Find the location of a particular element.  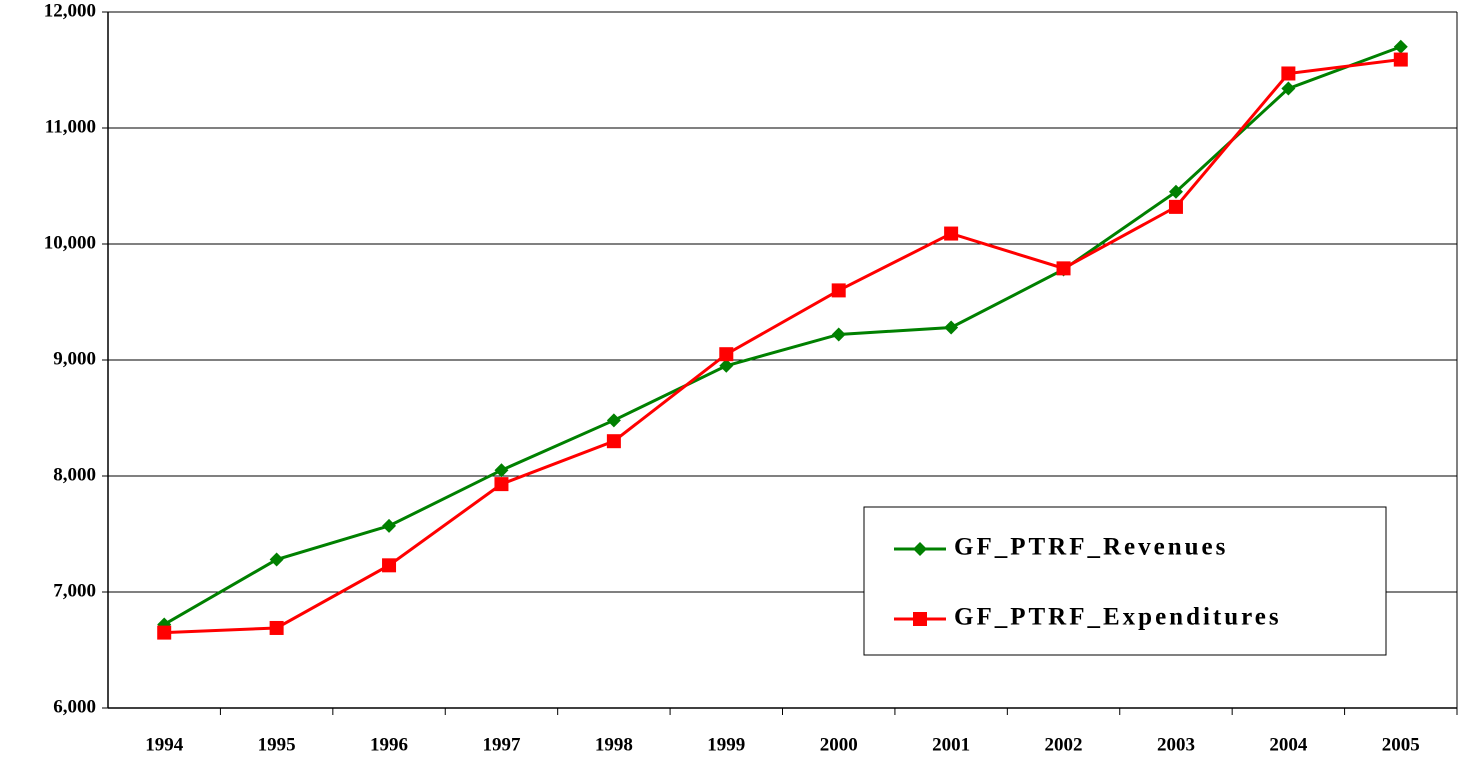

y-tick-label: 9,000 is located at coordinates (74, 358).